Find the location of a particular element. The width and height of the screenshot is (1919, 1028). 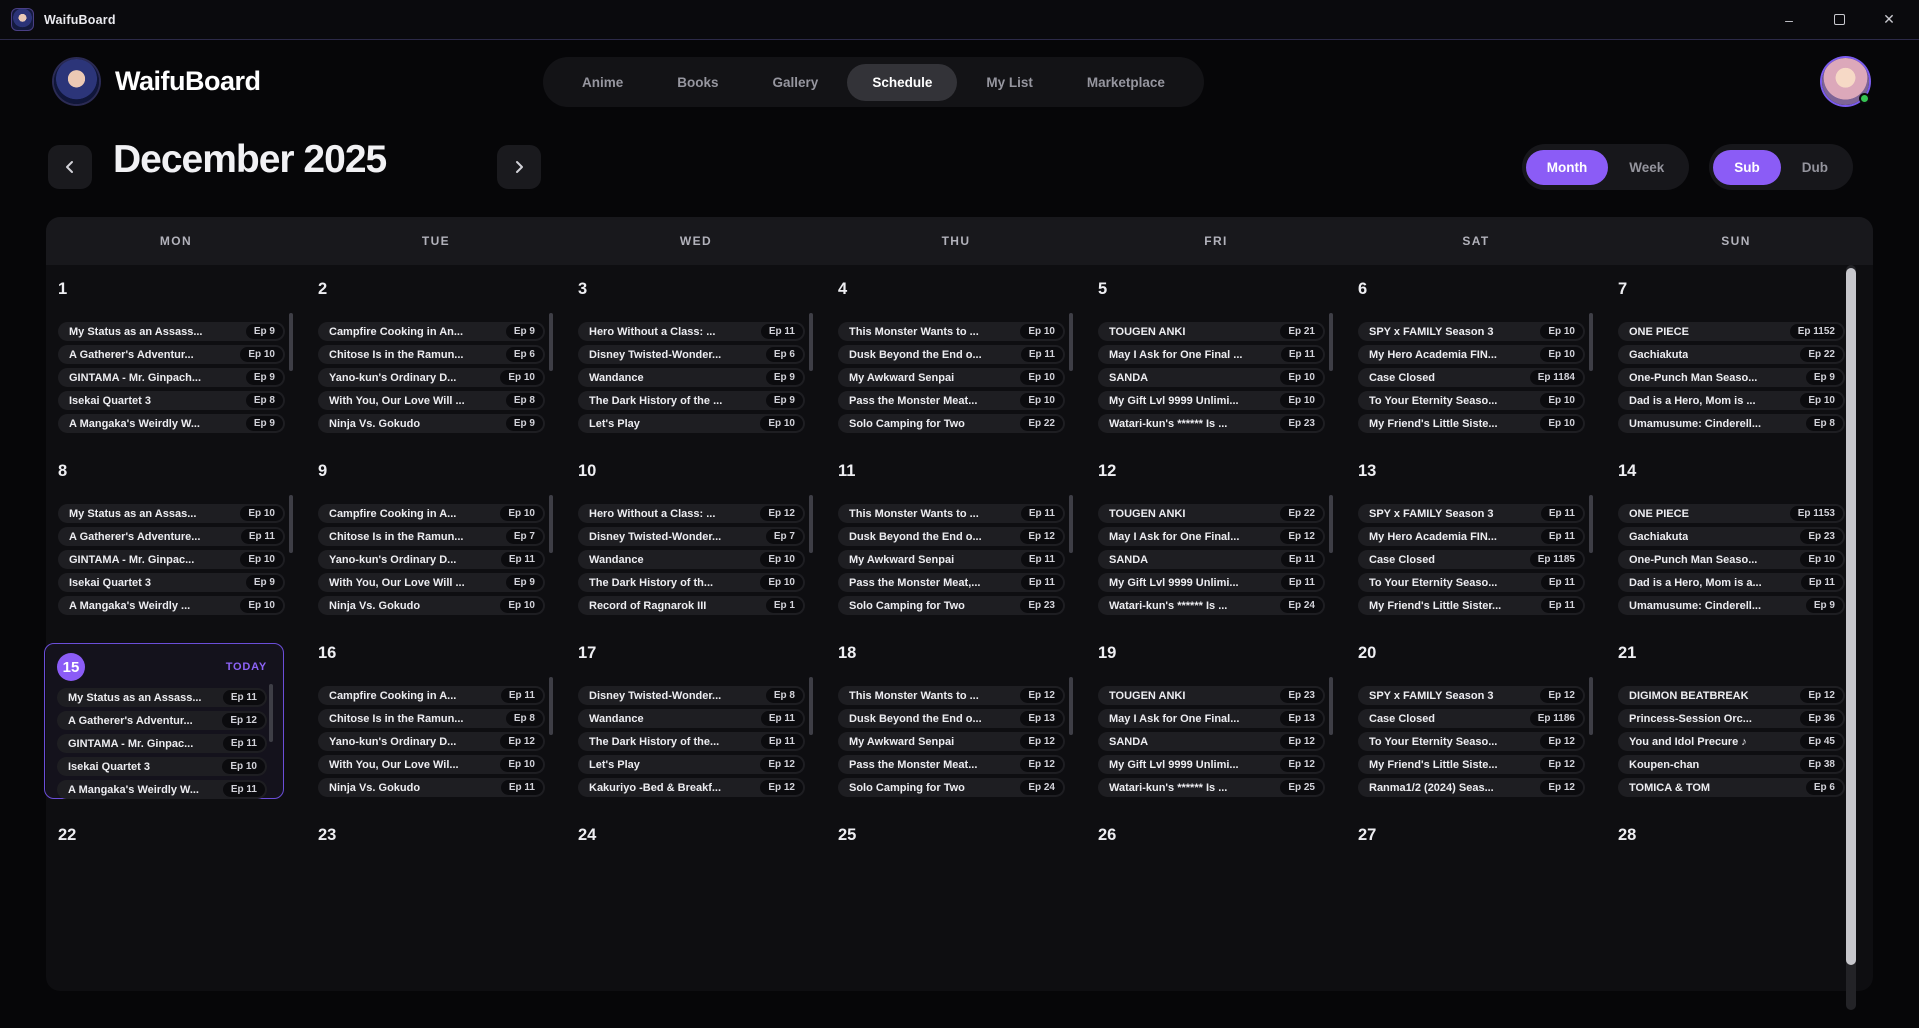

episode-pill: Dusk Beyond the End o... Ep 13 is located at coordinates (951, 718).